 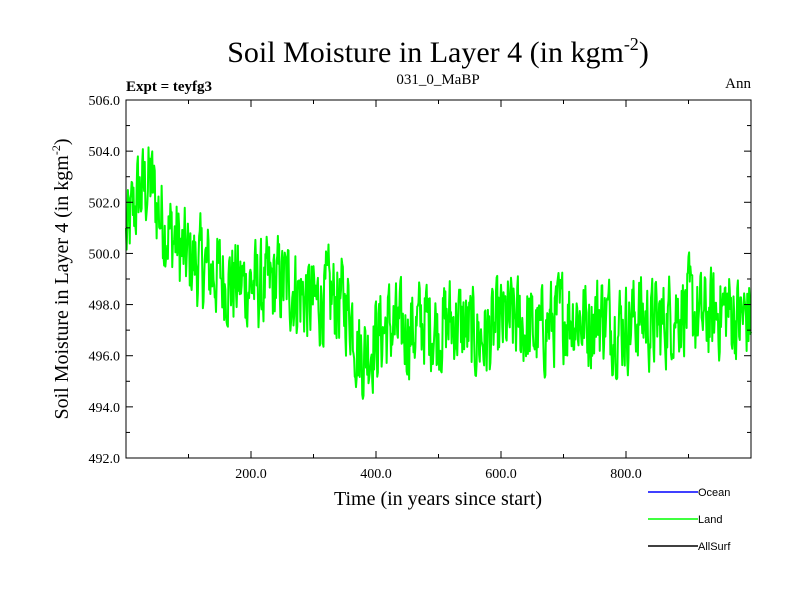 I want to click on y-tick-label: 502.0, so click(x=105, y=203).